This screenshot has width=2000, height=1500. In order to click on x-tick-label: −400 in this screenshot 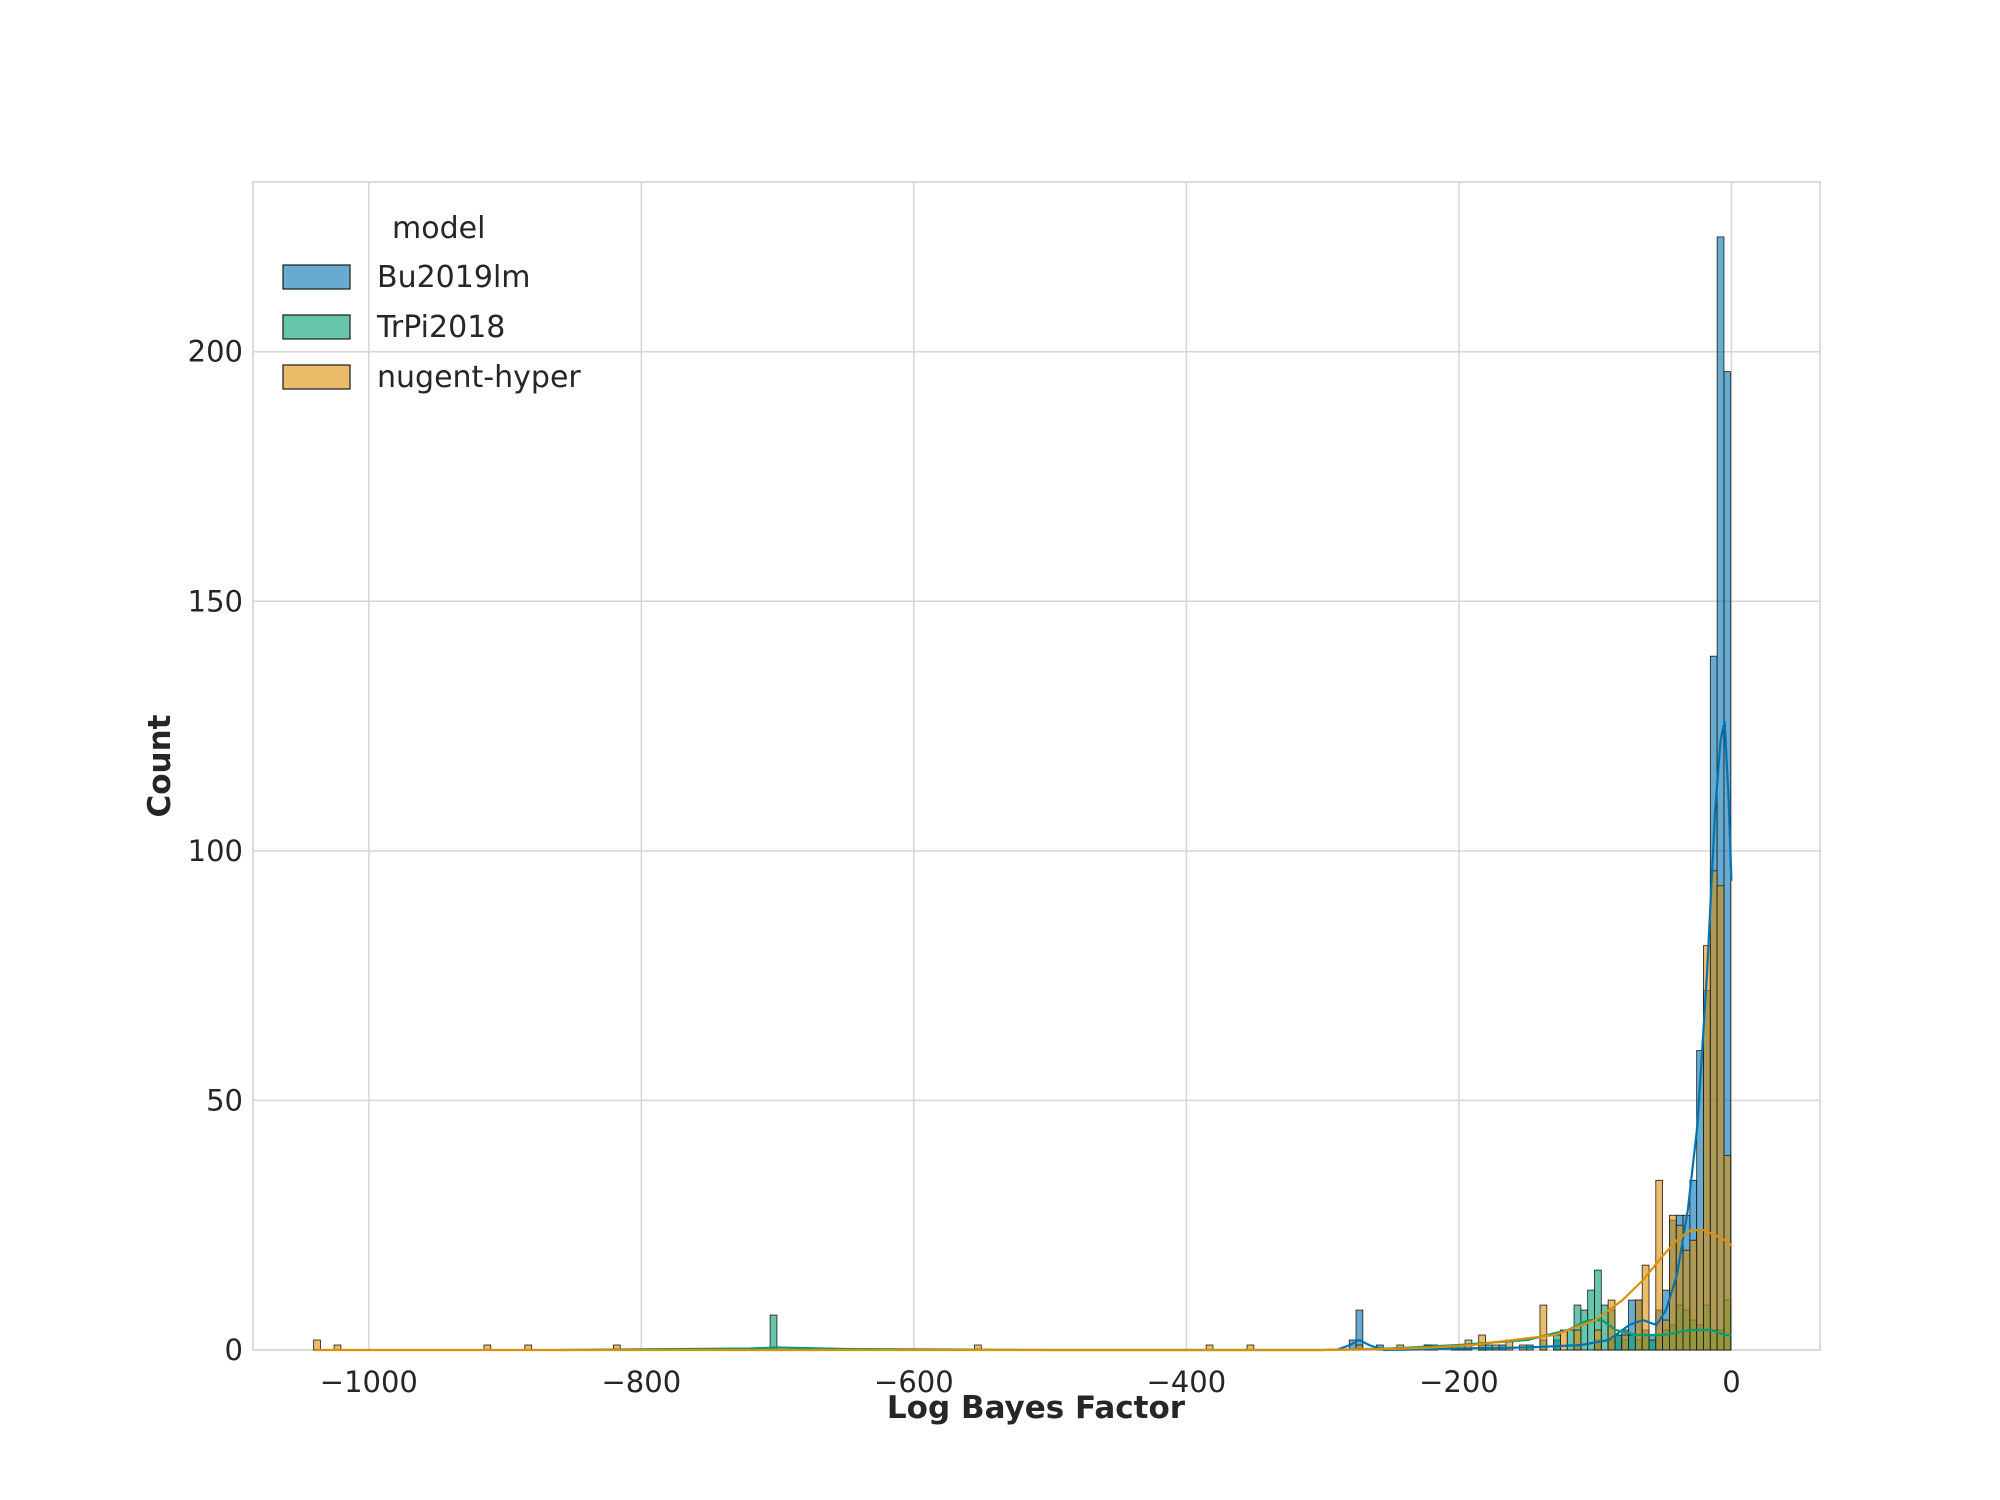, I will do `click(1187, 1382)`.